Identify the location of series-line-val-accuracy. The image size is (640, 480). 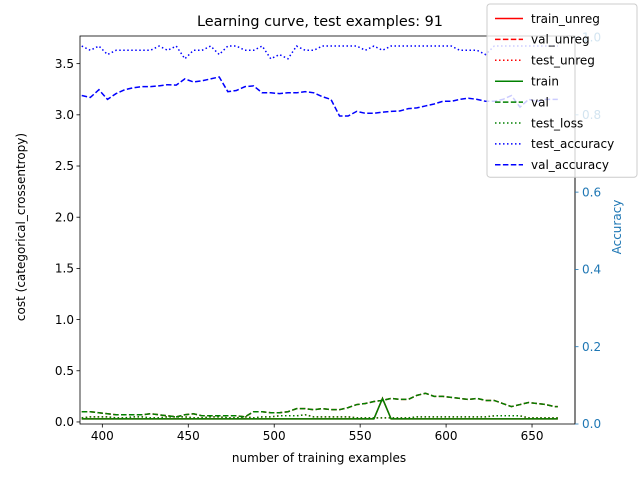
(319, 96).